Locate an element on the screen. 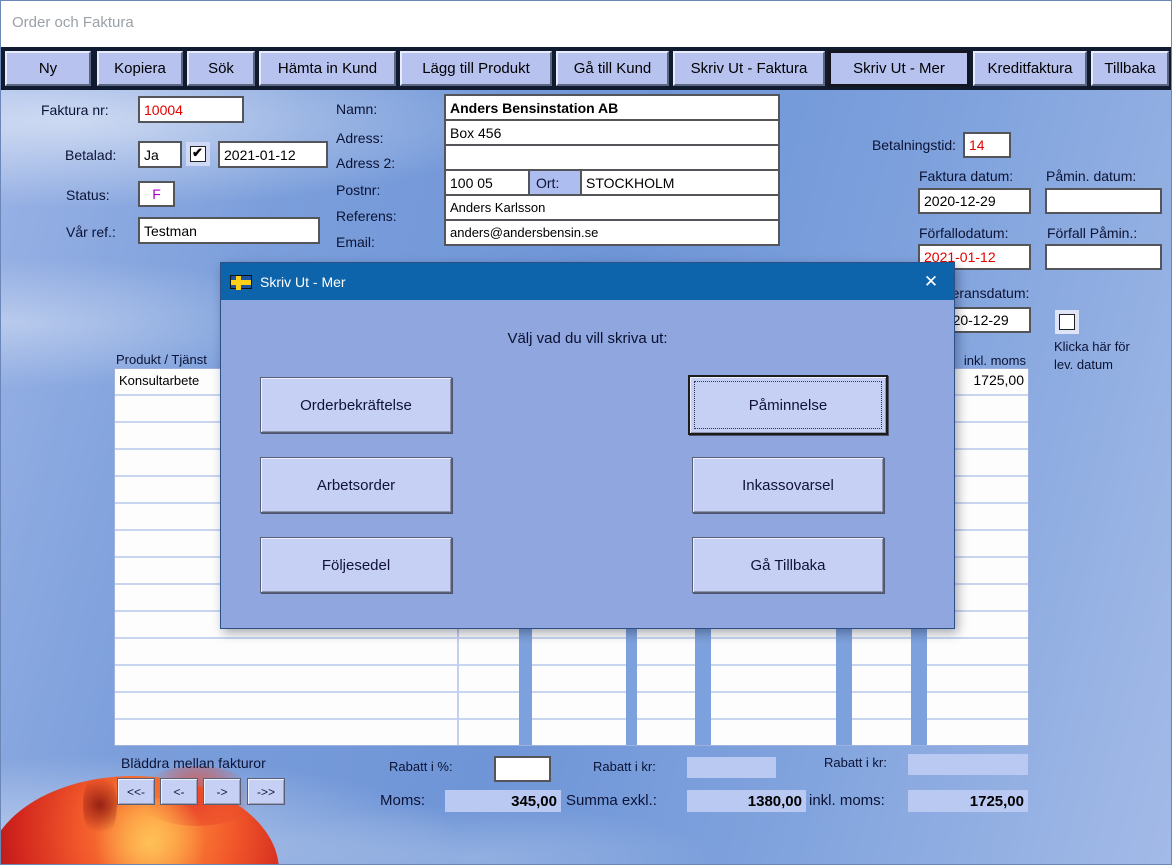  arbetsorder-button: Arbetsorder is located at coordinates (356, 485).